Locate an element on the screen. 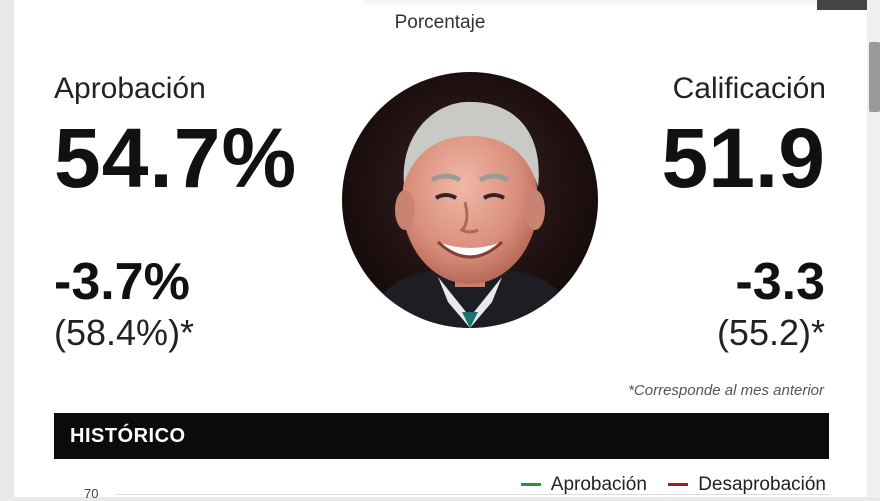 Image resolution: width=880 pixels, height=501 pixels. legend-item-approval: Aprobación is located at coordinates (583, 484).